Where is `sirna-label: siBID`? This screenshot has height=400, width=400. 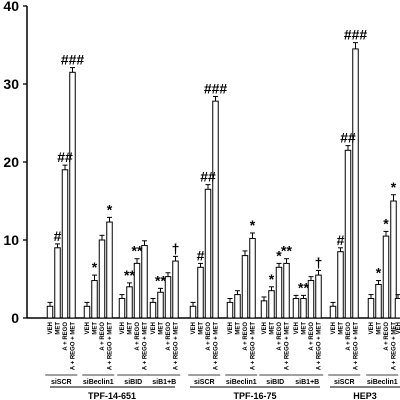 sirna-label: siBID is located at coordinates (133, 382).